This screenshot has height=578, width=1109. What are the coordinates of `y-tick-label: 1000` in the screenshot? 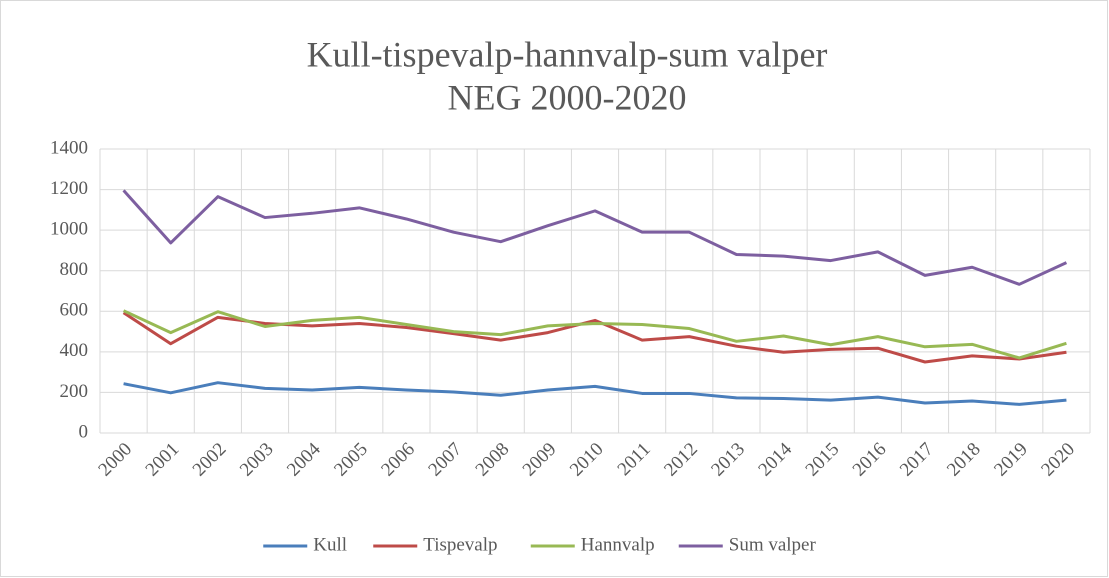 It's located at (69, 229).